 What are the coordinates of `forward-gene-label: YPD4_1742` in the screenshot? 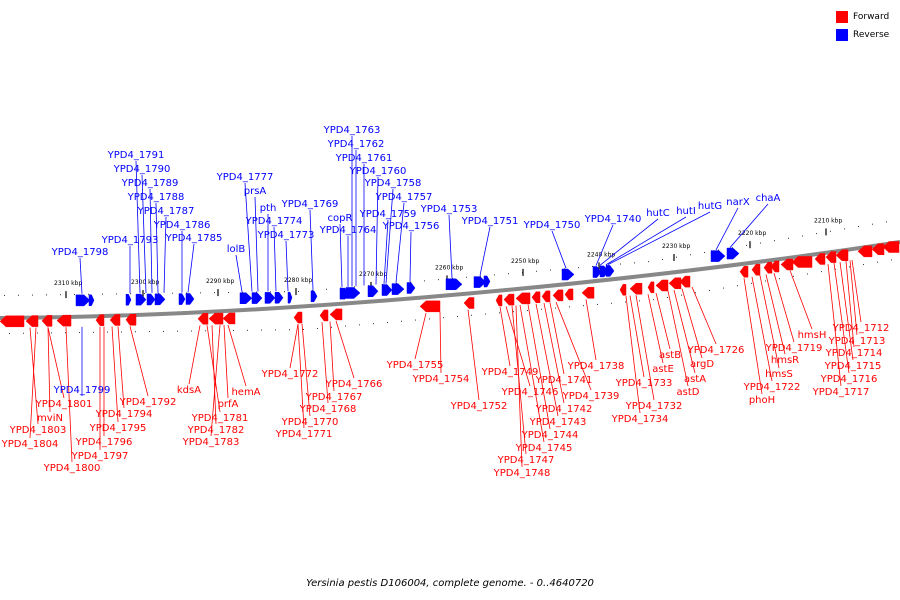 It's located at (564, 409).